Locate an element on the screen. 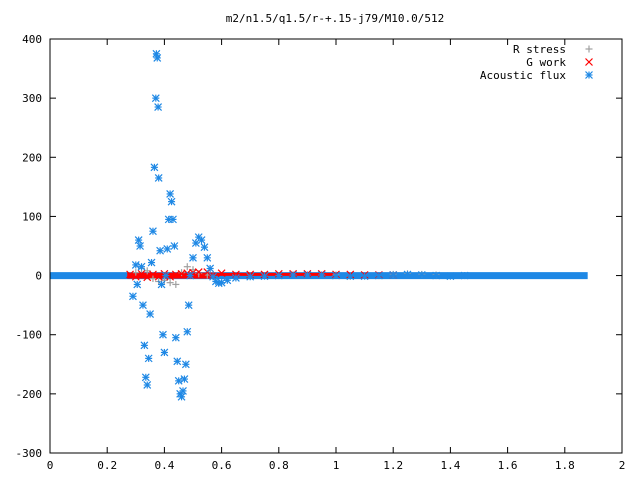 This screenshot has width=640, height=480. legend-label: G work is located at coordinates (546, 62).